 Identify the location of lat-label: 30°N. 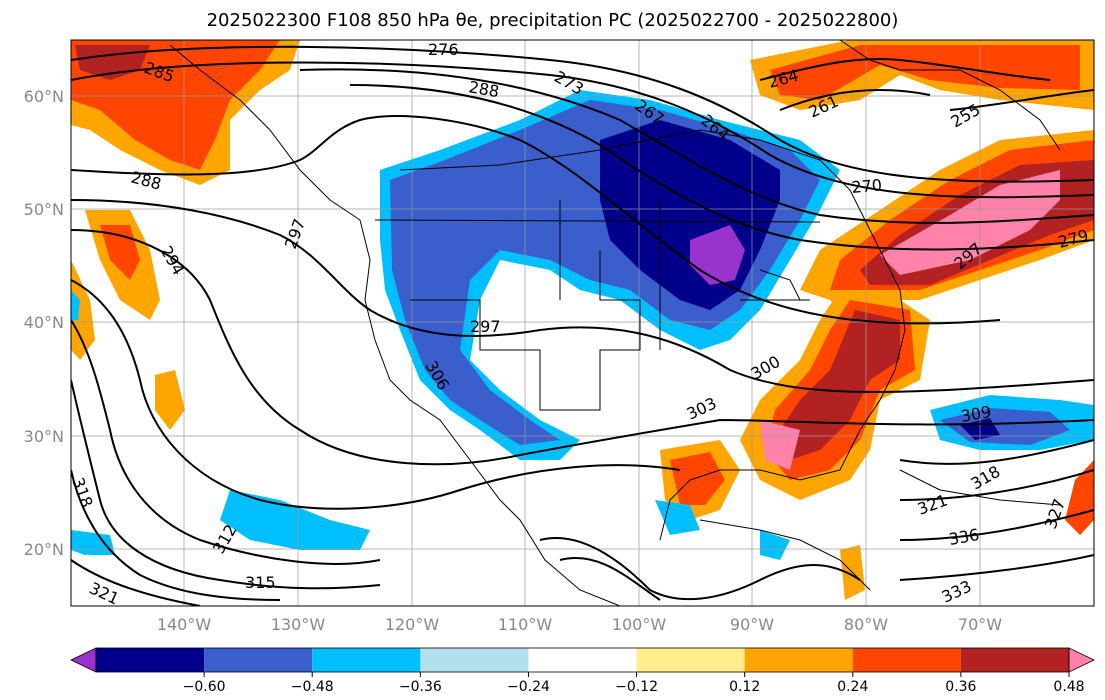
(44, 436).